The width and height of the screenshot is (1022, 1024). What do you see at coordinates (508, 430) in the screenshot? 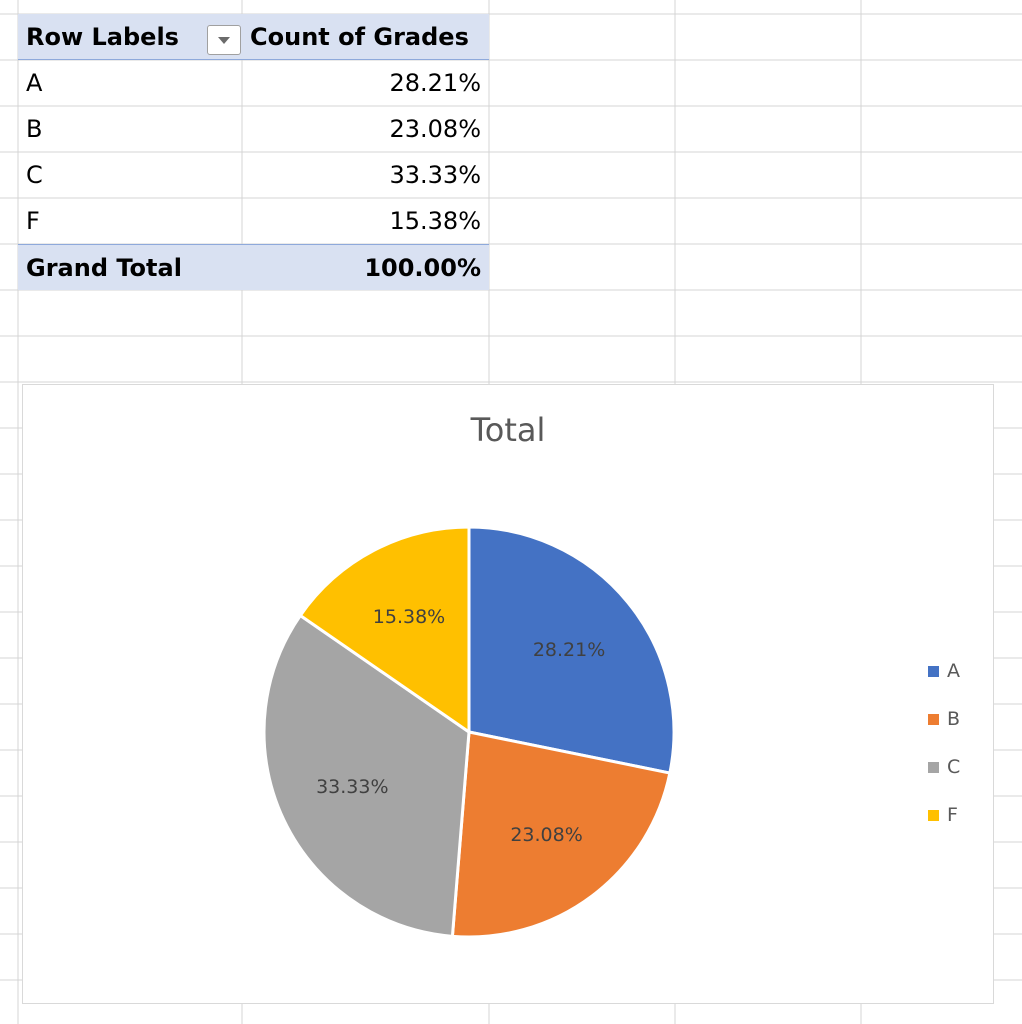
I see `chart-title: Total` at bounding box center [508, 430].